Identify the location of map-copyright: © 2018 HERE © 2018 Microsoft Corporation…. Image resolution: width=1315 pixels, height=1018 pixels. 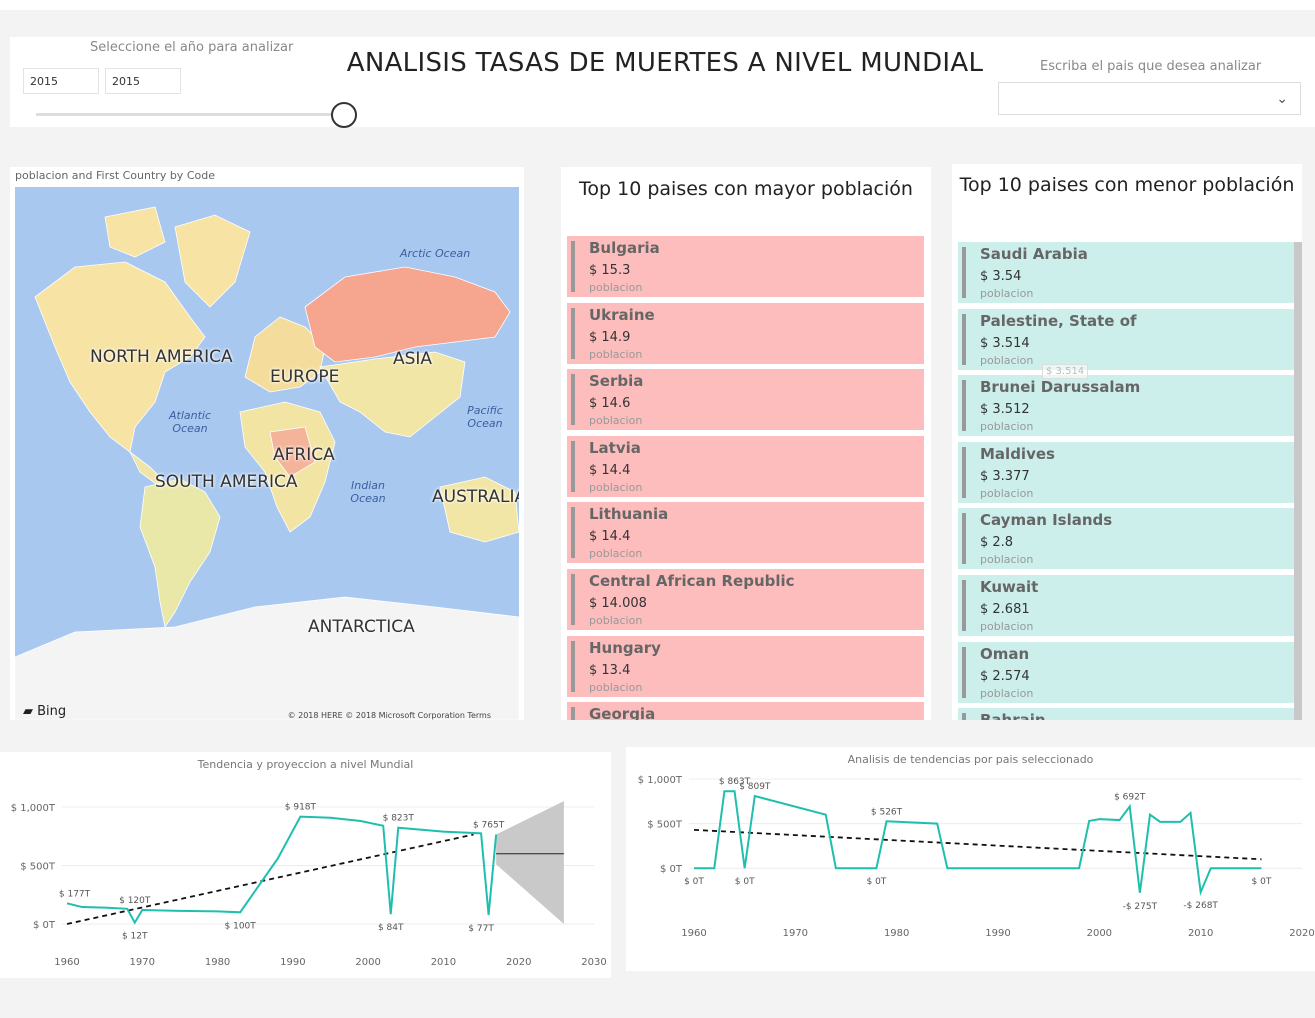
(389, 715).